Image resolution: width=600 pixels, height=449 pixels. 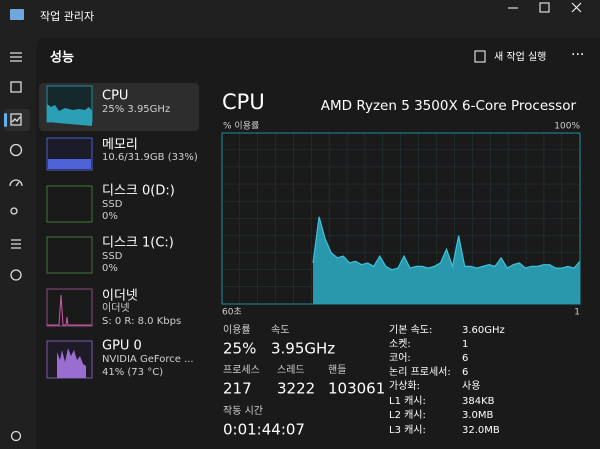 What do you see at coordinates (71, 363) in the screenshot?
I see `gpu-thumbnail-graph` at bounding box center [71, 363].